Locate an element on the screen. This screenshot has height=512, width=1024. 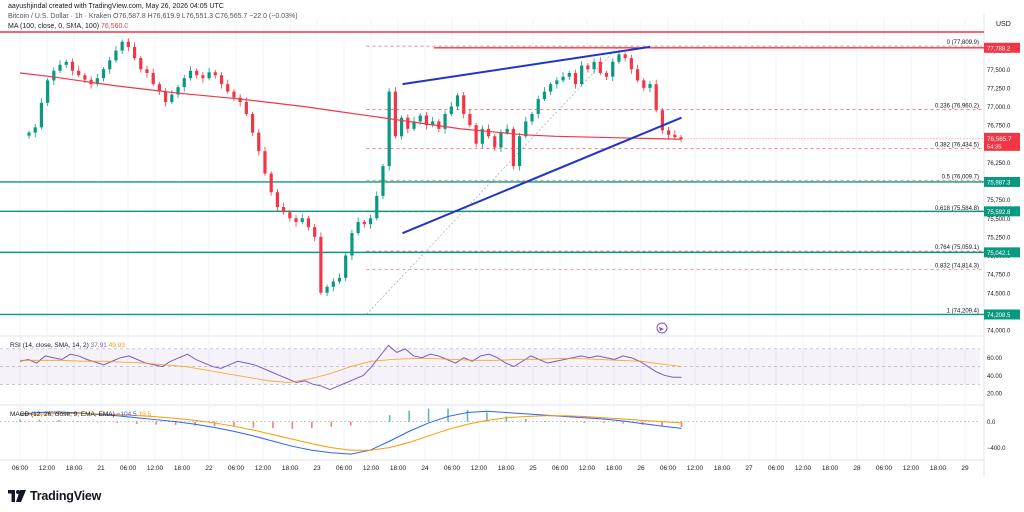
time-tick-label: 29 is located at coordinates (965, 468).